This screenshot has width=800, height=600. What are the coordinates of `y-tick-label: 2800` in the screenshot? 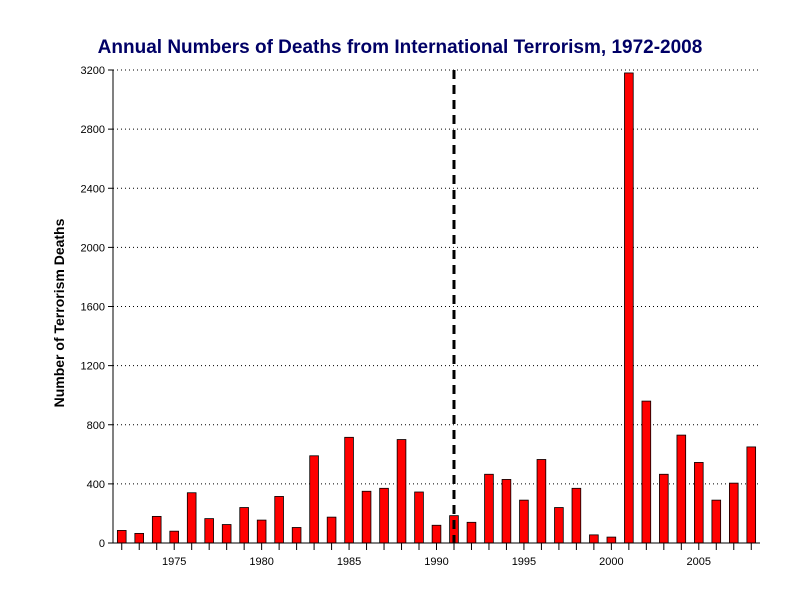 It's located at (93, 130).